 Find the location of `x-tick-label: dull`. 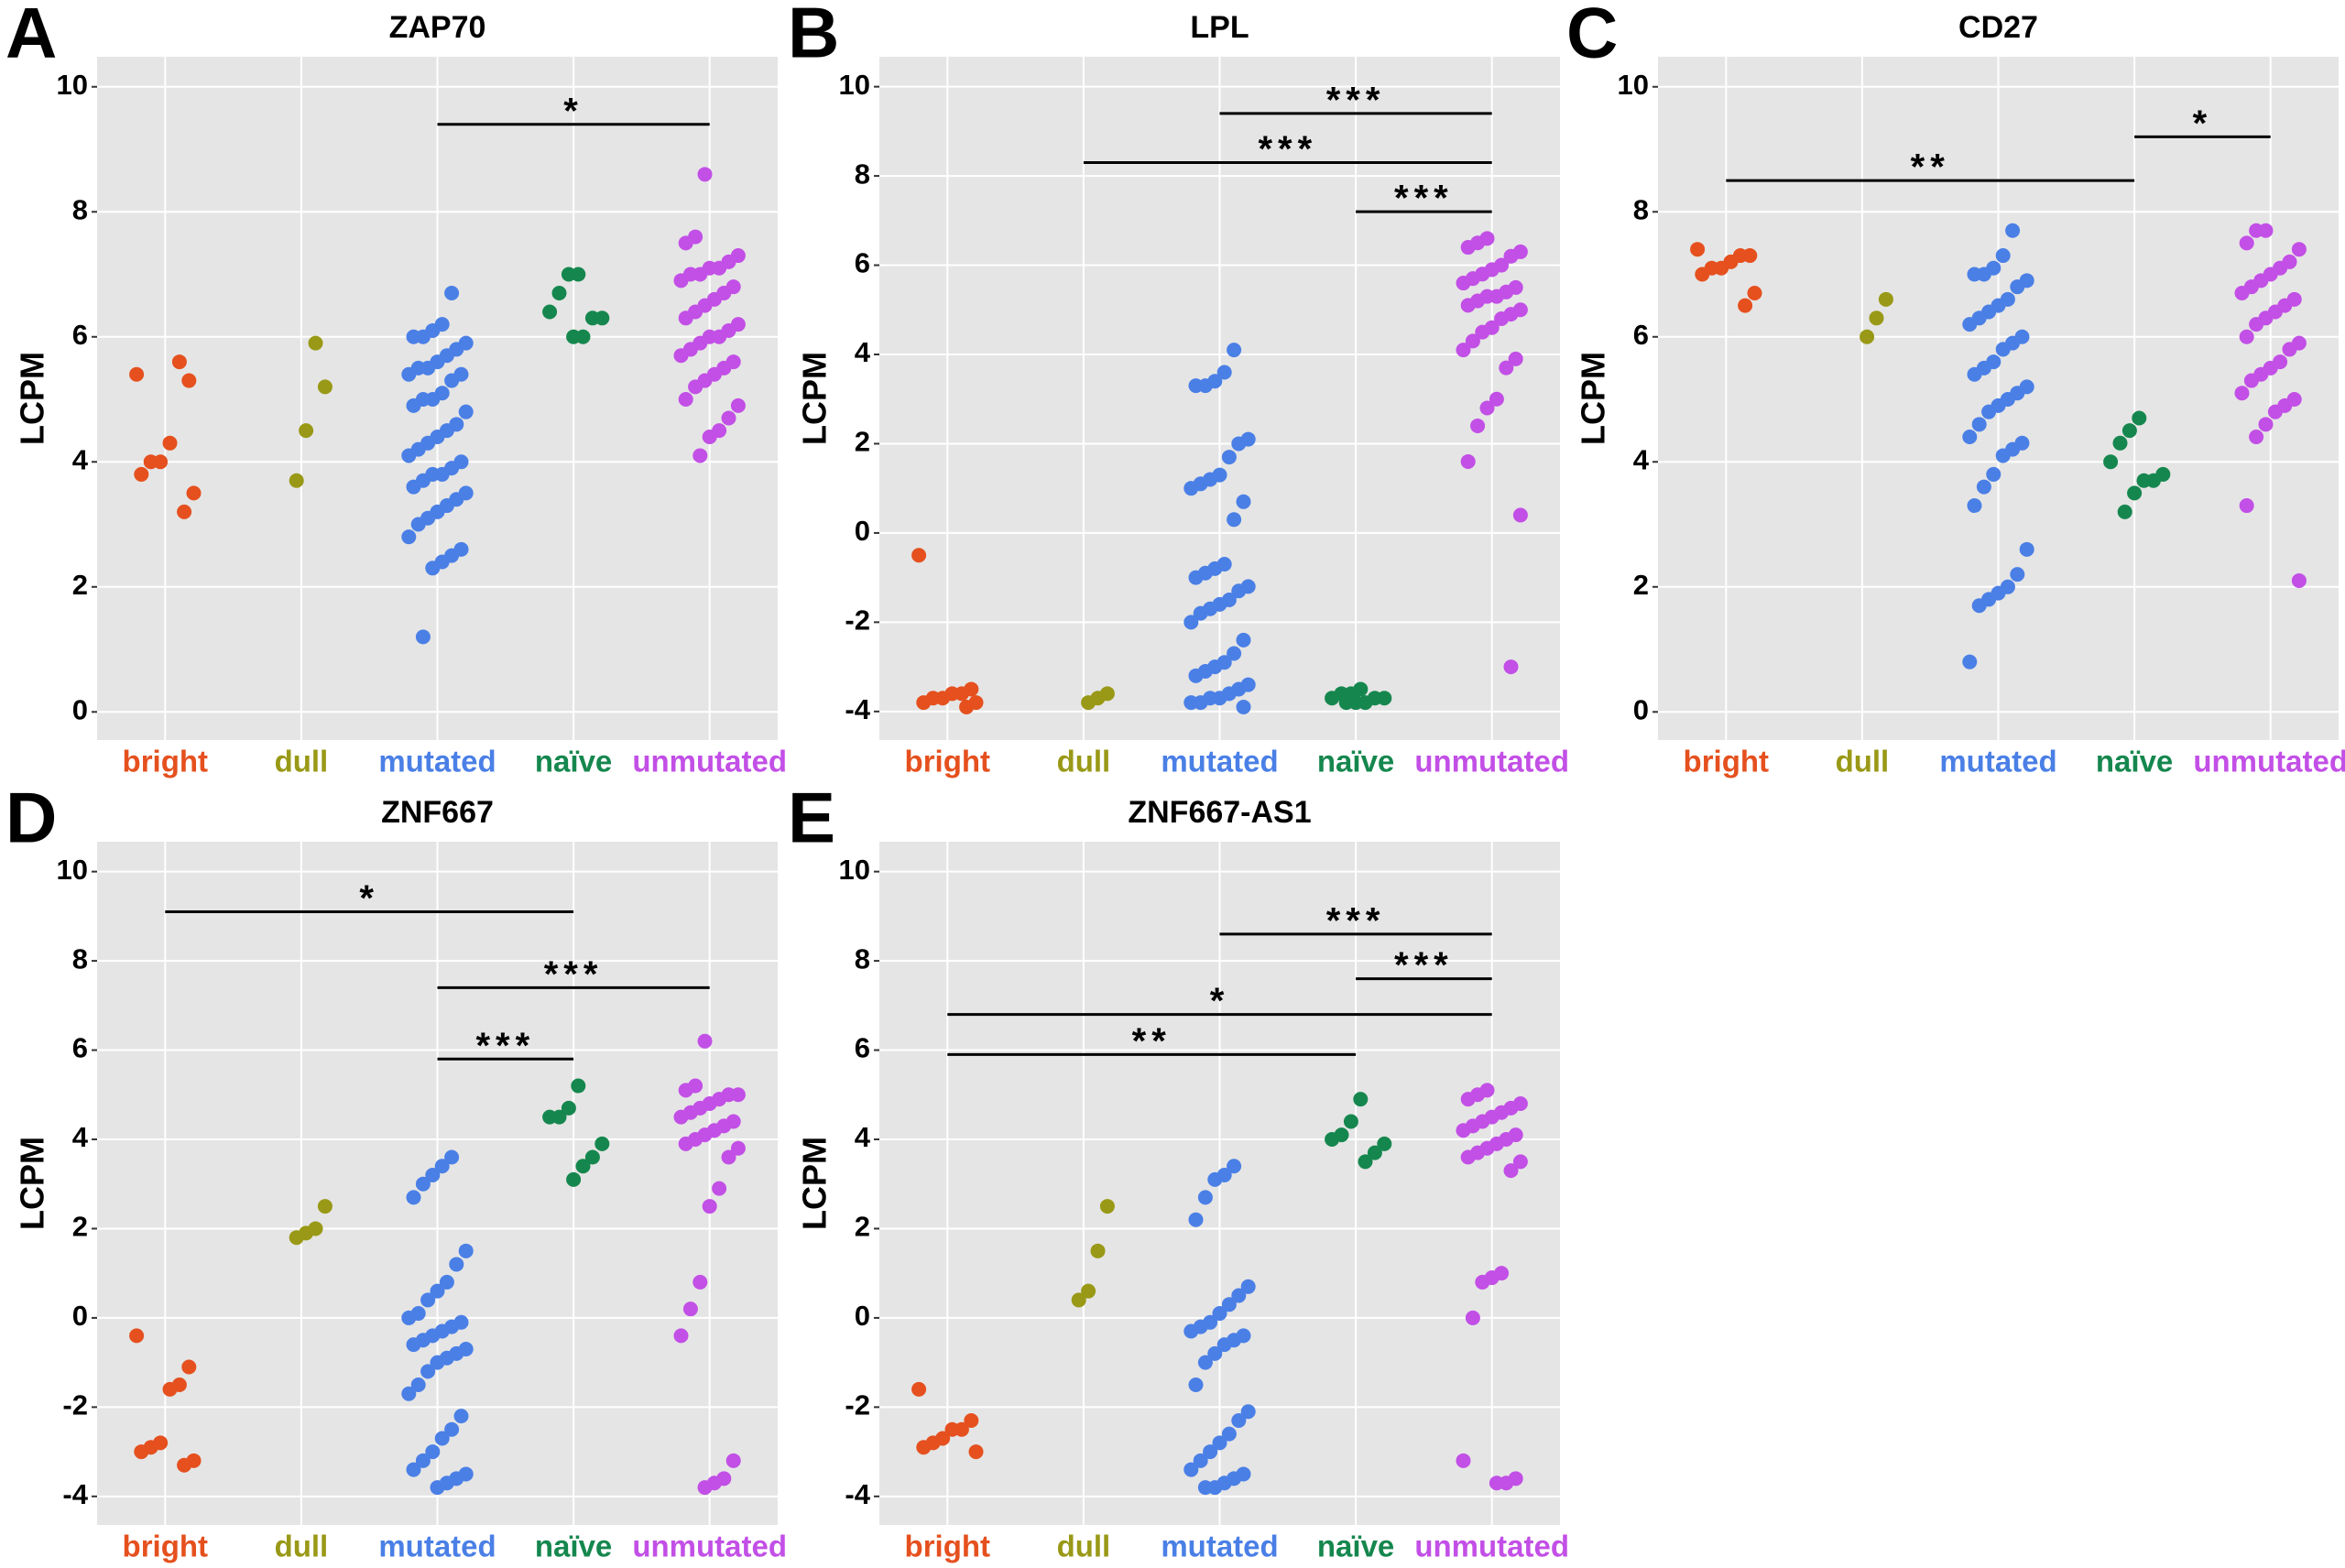

x-tick-label: dull is located at coordinates (1084, 1546).